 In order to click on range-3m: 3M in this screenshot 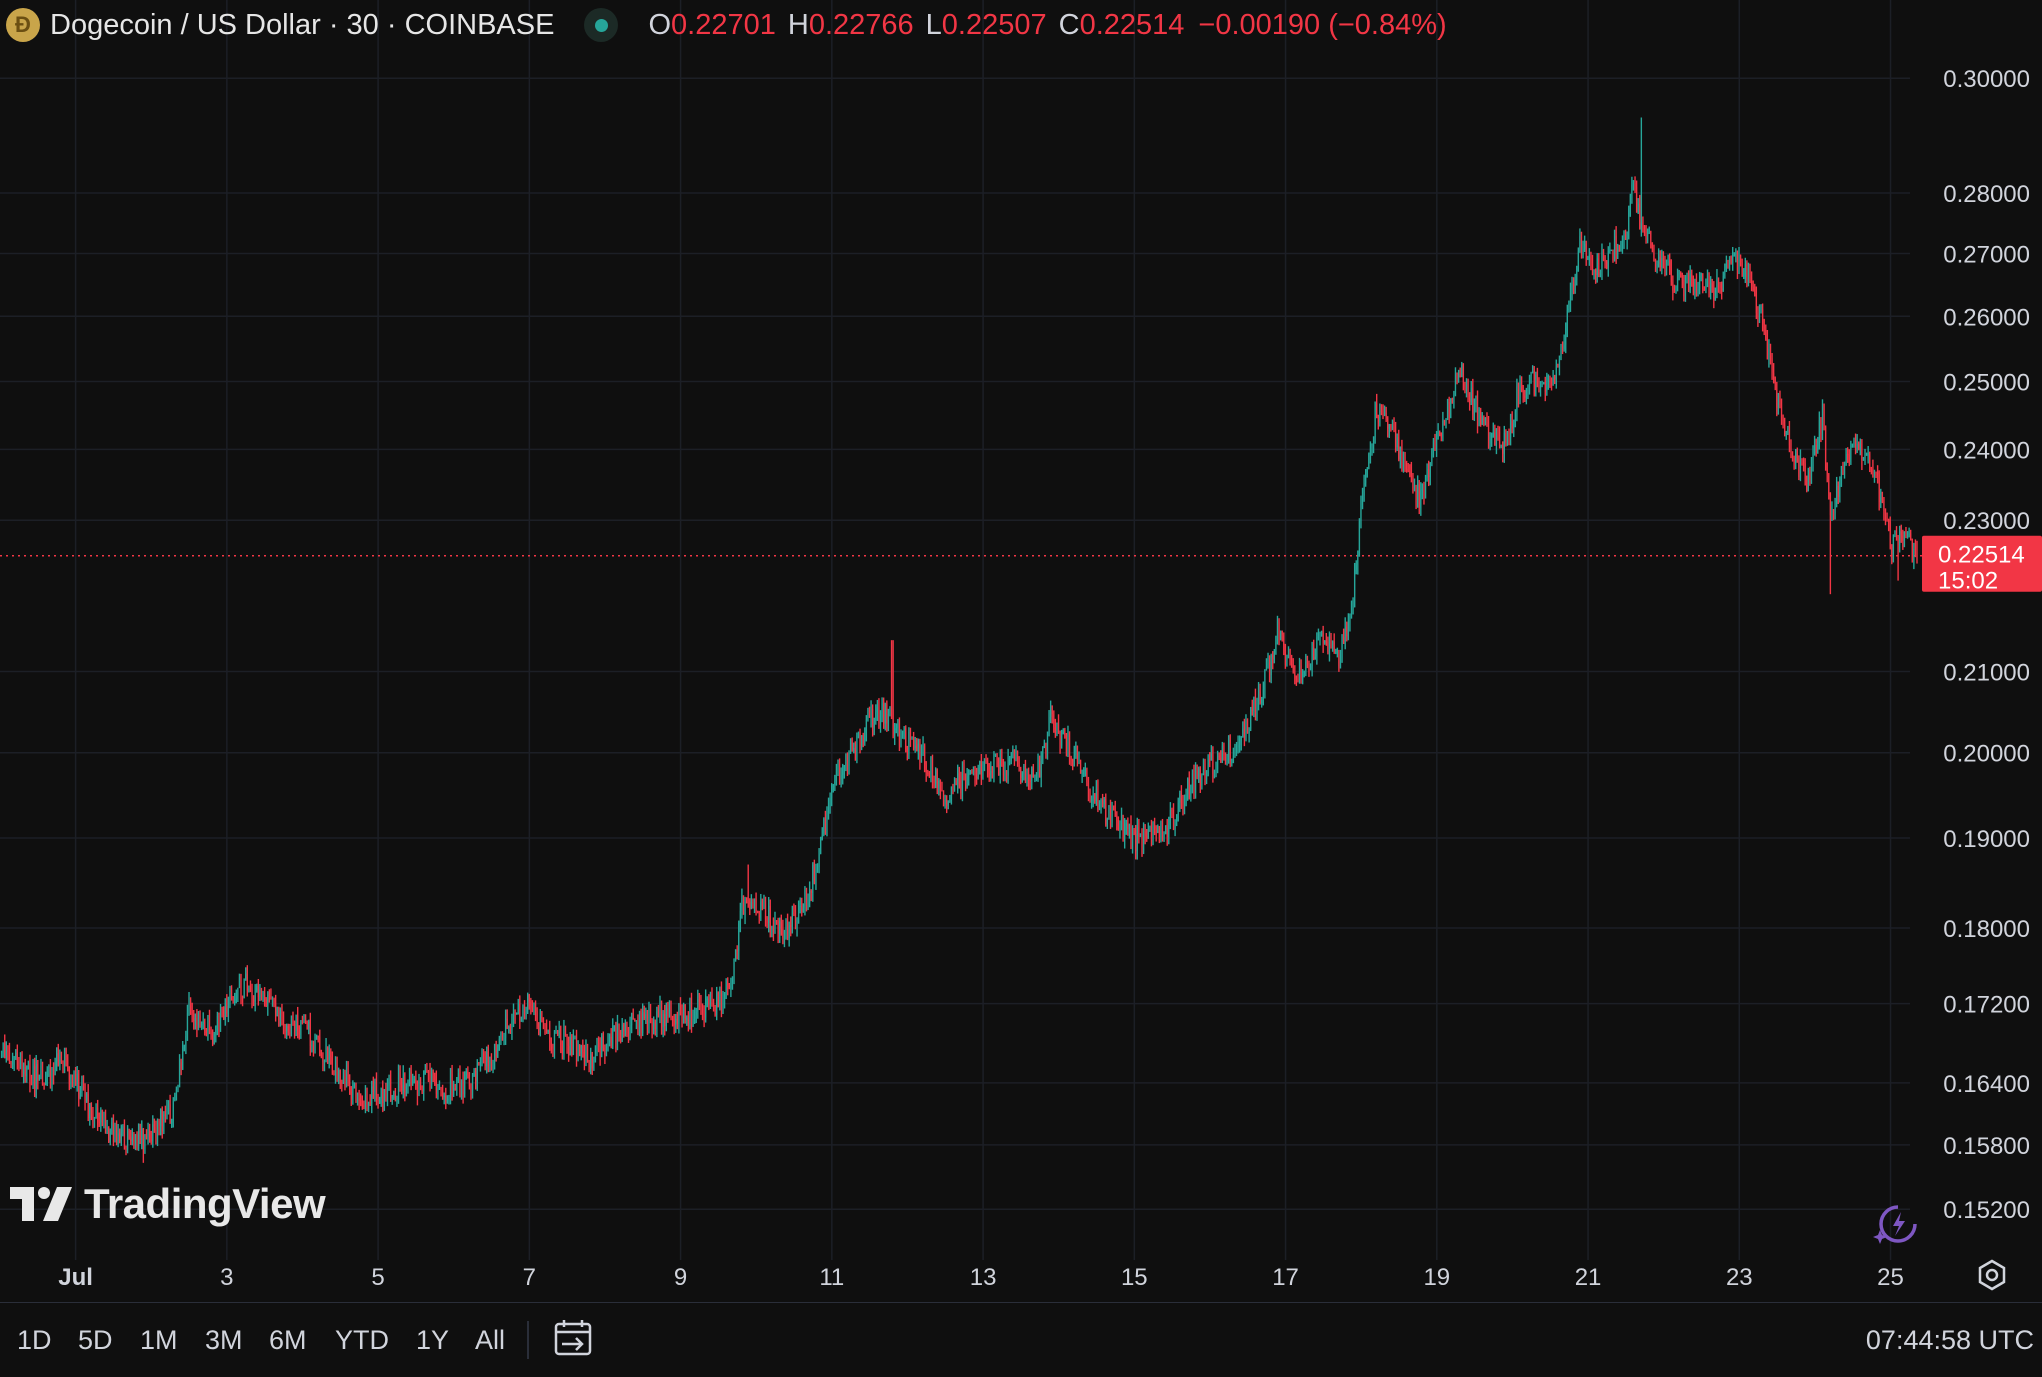, I will do `click(224, 1340)`.